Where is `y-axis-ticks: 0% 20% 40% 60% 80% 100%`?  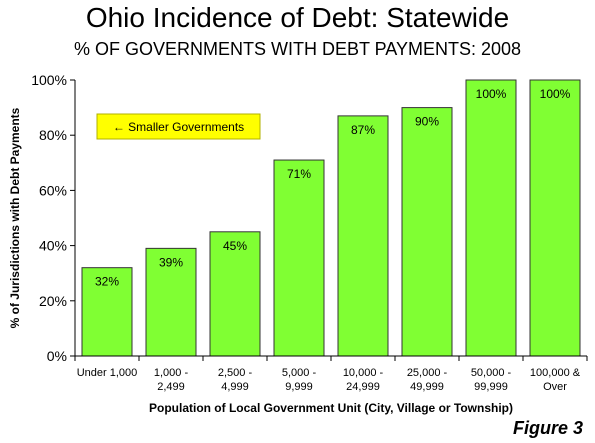
y-axis-ticks: 0% 20% 40% 60% 80% 100% is located at coordinates (53, 218).